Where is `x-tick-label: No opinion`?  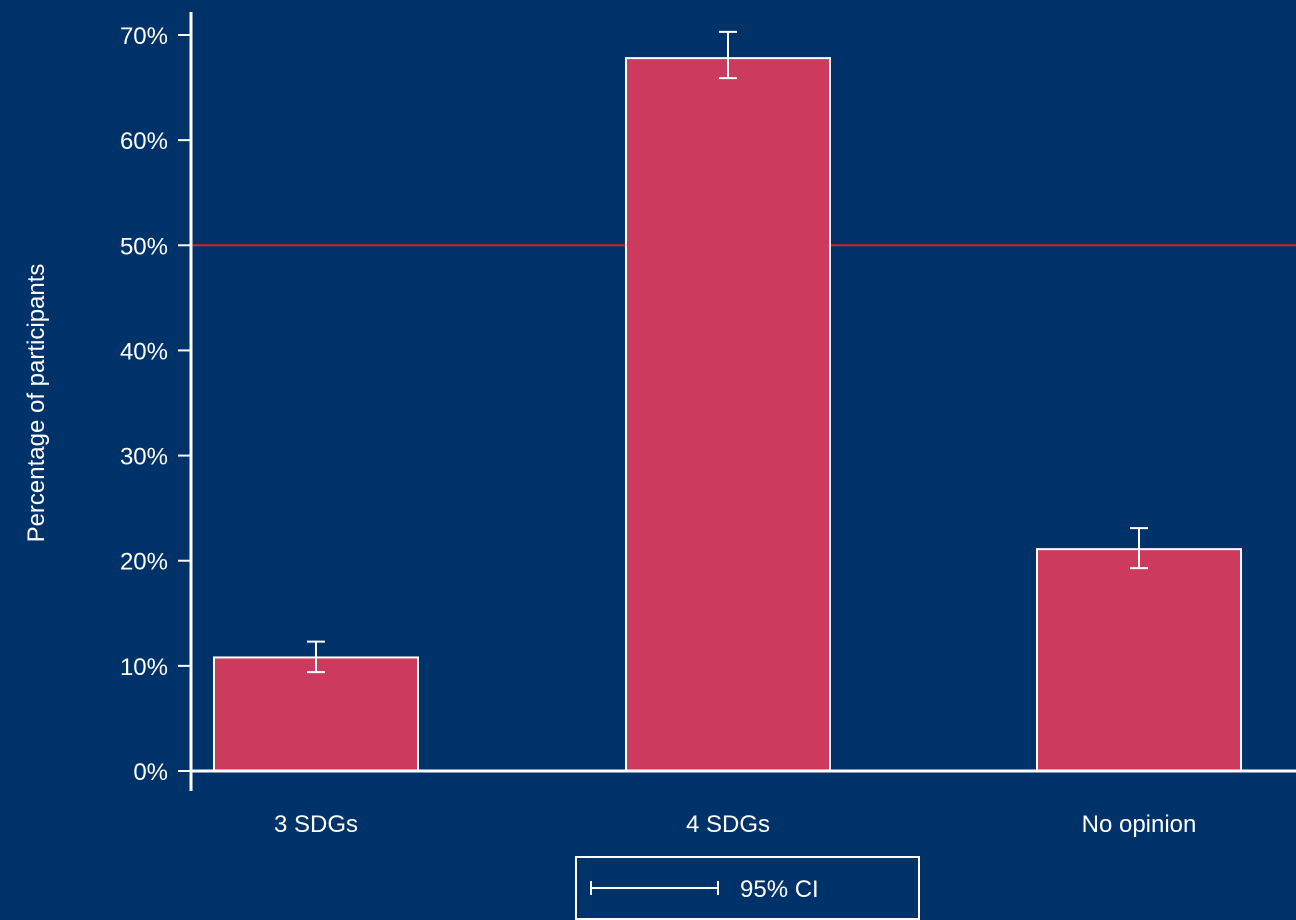 x-tick-label: No opinion is located at coordinates (1139, 824).